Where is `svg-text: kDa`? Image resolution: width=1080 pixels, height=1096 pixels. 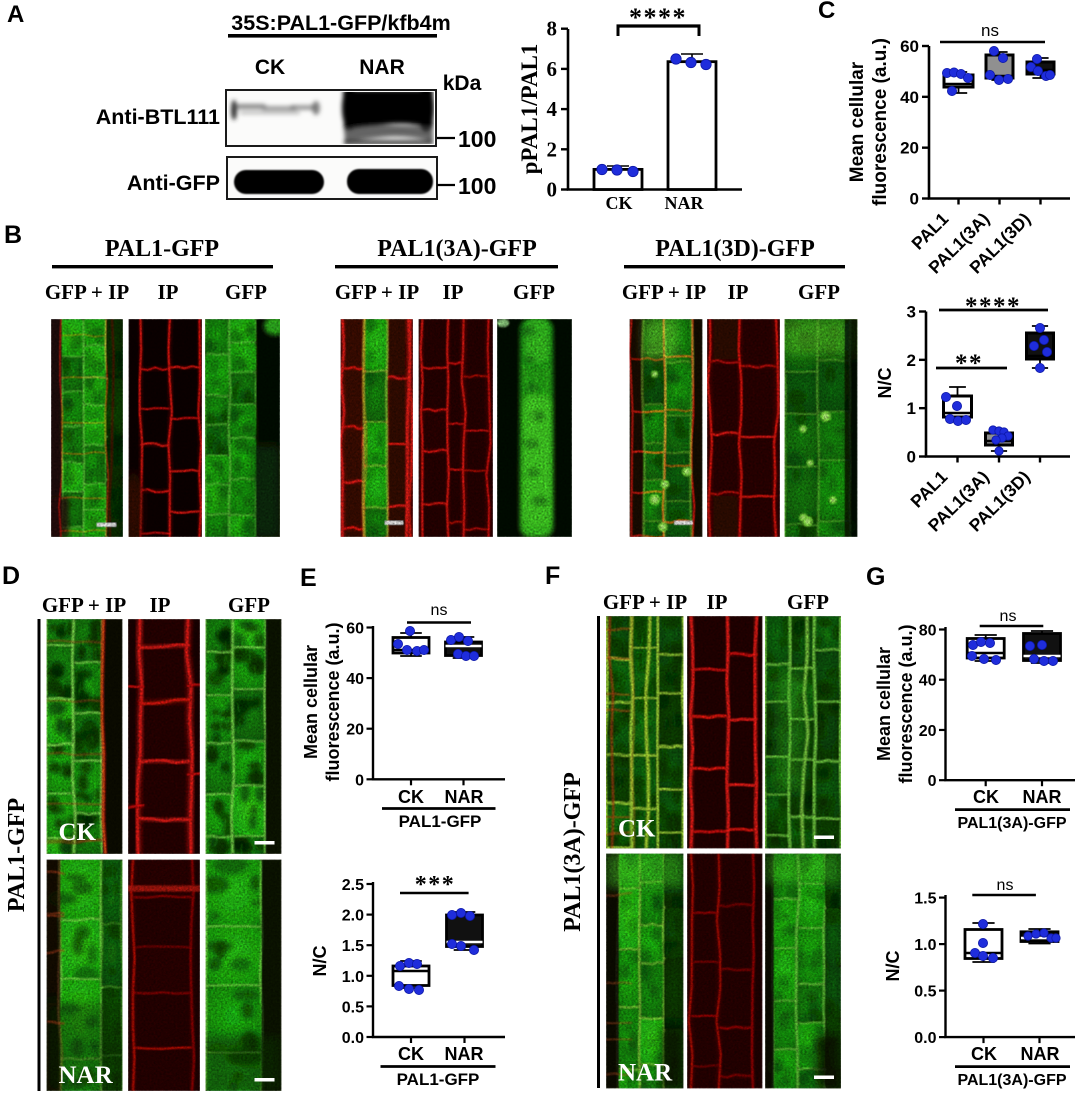
svg-text: kDa is located at coordinates (462, 83).